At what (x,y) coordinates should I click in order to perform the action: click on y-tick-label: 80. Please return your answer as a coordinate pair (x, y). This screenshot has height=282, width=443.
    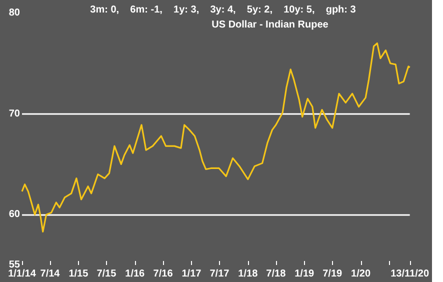
    Looking at the image, I should click on (14, 13).